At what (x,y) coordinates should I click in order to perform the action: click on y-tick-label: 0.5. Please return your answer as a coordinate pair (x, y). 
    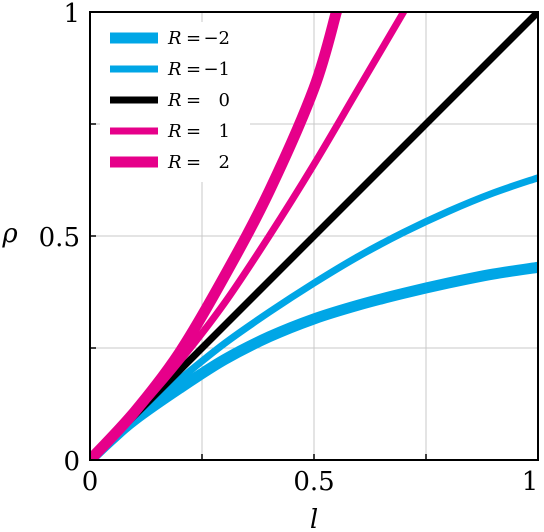
    Looking at the image, I should click on (59, 238).